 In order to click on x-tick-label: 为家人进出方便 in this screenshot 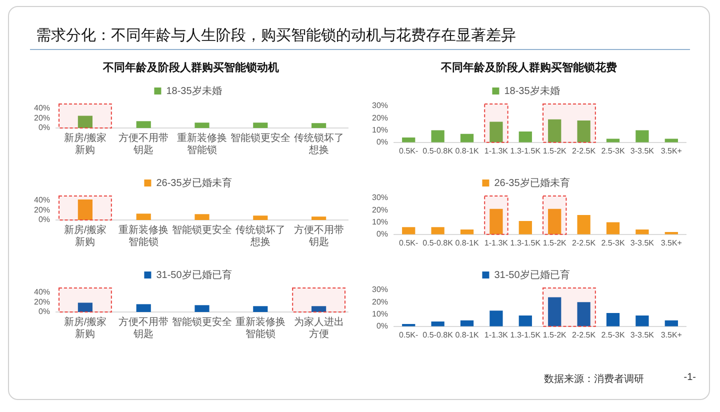, I will do `click(319, 328)`.